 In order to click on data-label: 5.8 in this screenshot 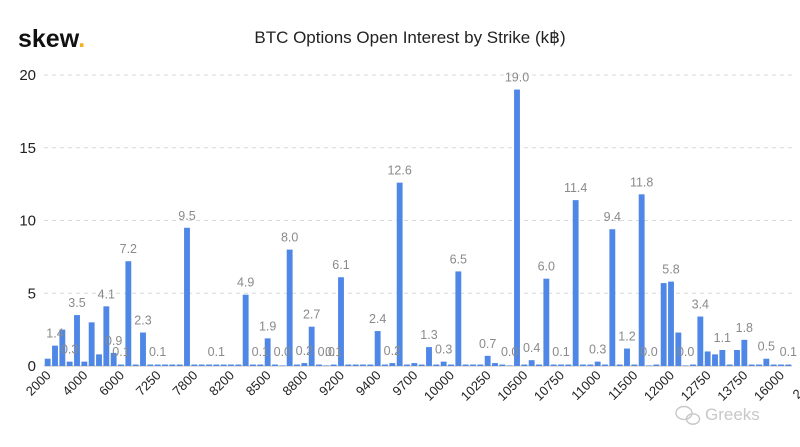, I will do `click(670, 270)`.